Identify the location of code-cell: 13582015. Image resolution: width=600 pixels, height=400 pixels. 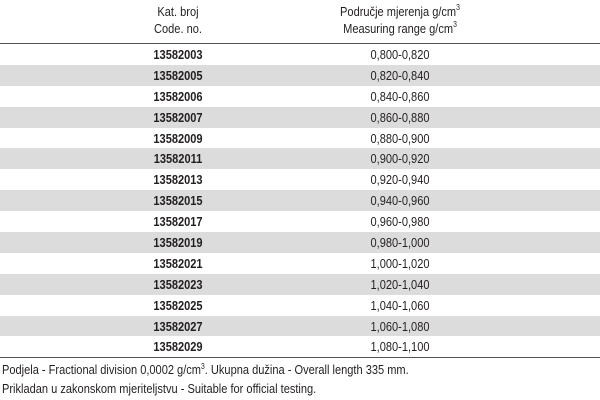
(178, 201).